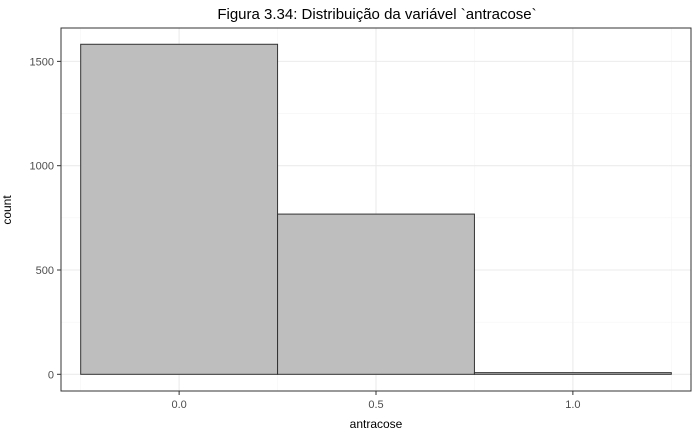  I want to click on y-tick-label: 1000, so click(42, 167).